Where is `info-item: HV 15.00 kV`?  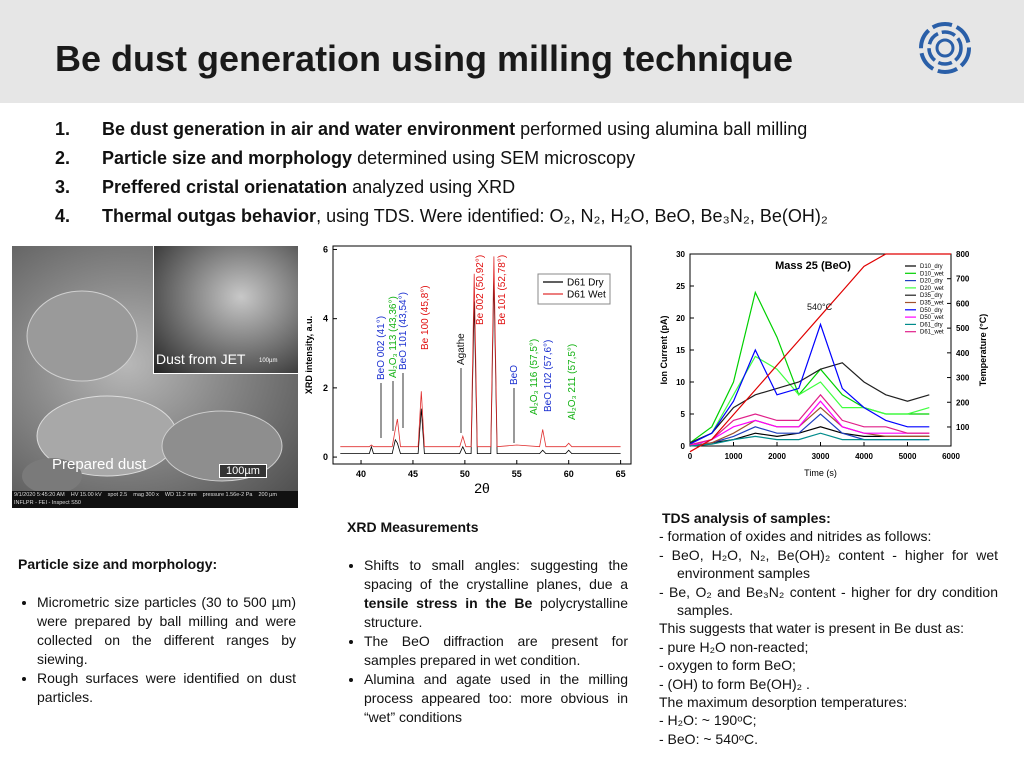
info-item: HV 15.00 kV is located at coordinates (86, 495).